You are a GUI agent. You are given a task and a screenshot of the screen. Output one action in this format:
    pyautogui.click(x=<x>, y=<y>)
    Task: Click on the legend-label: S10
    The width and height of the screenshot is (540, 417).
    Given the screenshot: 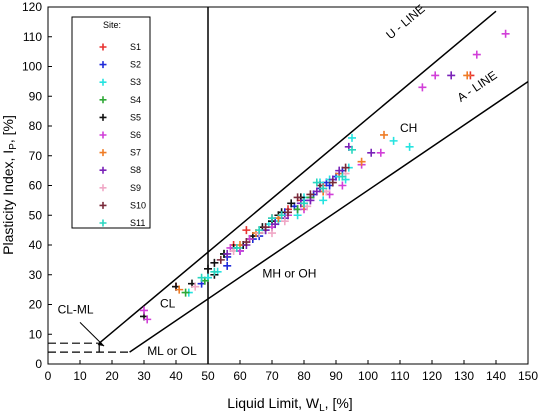 What is the action you would take?
    pyautogui.click(x=138, y=205)
    